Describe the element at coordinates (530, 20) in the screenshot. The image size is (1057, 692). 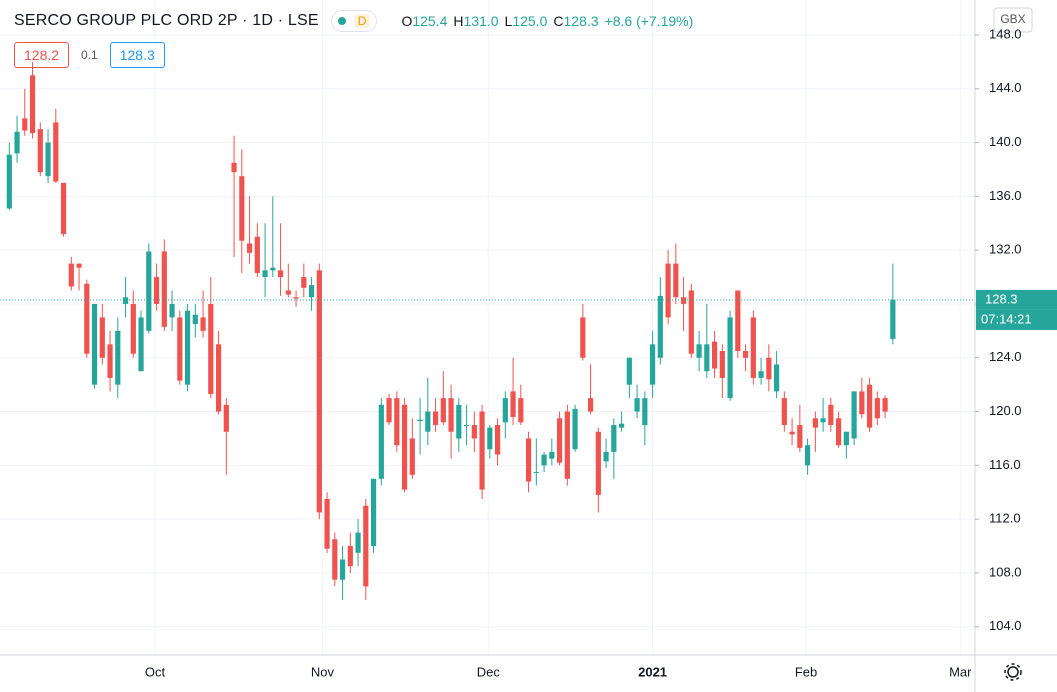
I see `ohlc-value: 125.0` at that location.